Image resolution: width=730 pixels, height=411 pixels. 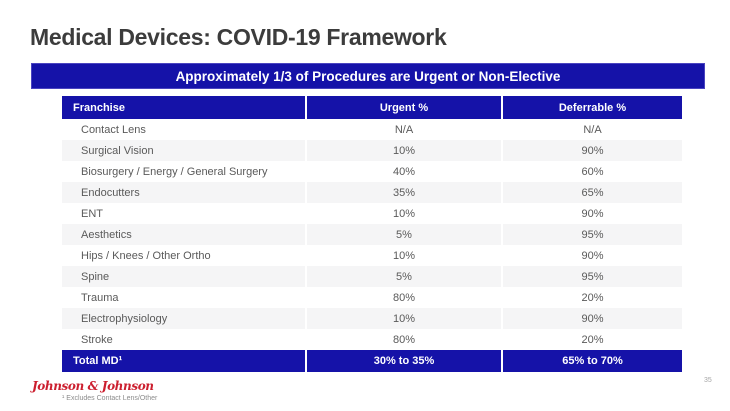 I want to click on table-row: Hips / Knees / Other Ortho 10% 90%, so click(x=372, y=255).